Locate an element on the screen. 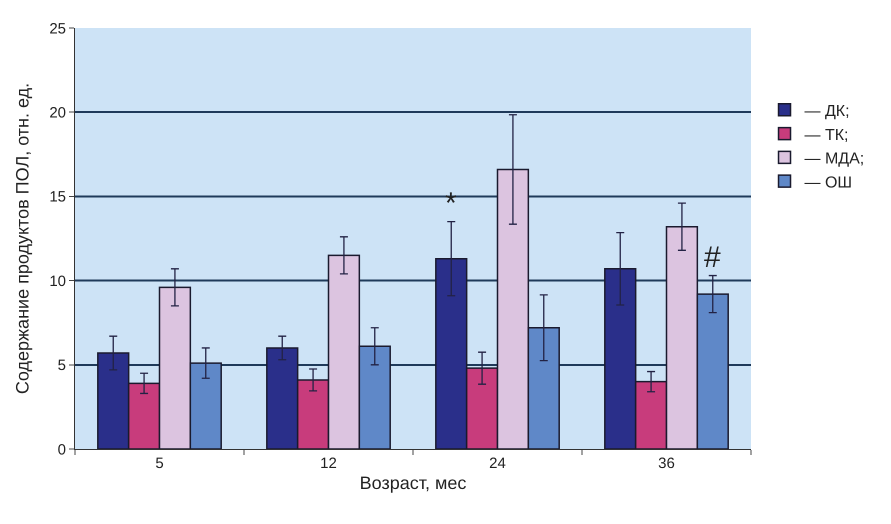 This screenshot has height=524, width=891. legend-label: — ТК; is located at coordinates (826, 135).